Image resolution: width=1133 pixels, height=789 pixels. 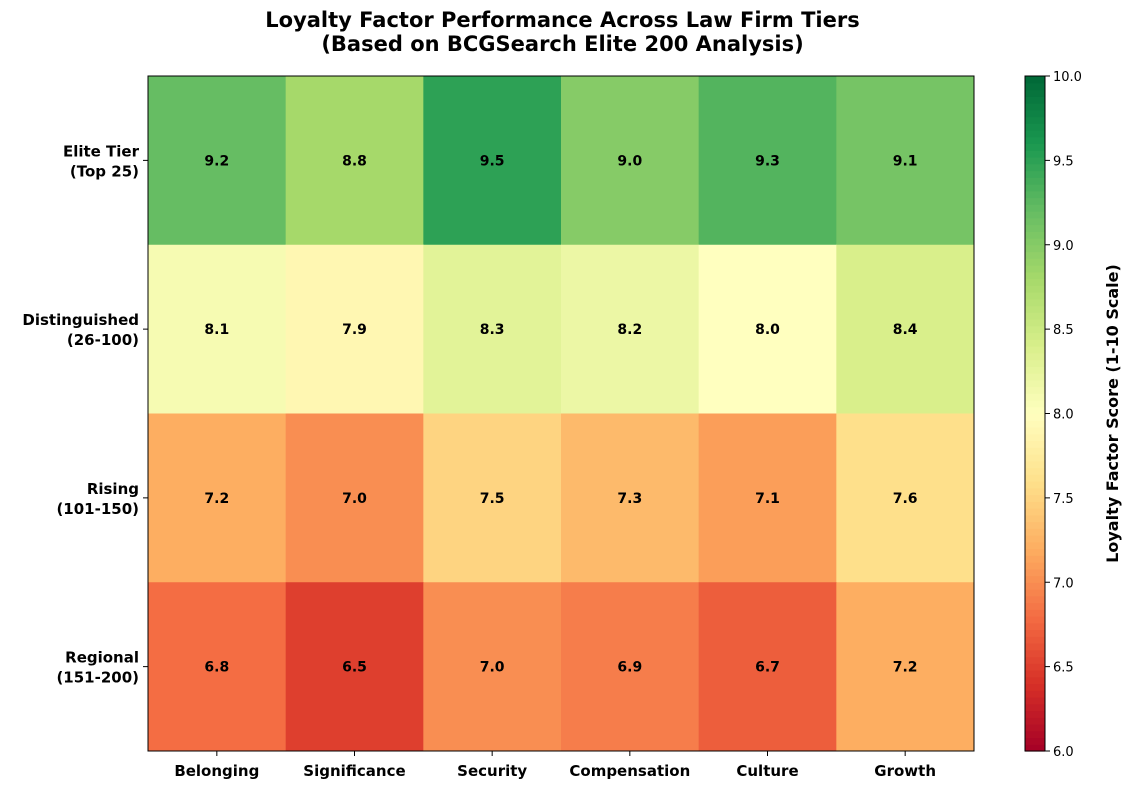 I want to click on y-tick-label: Elite Tier, so click(x=101, y=151).